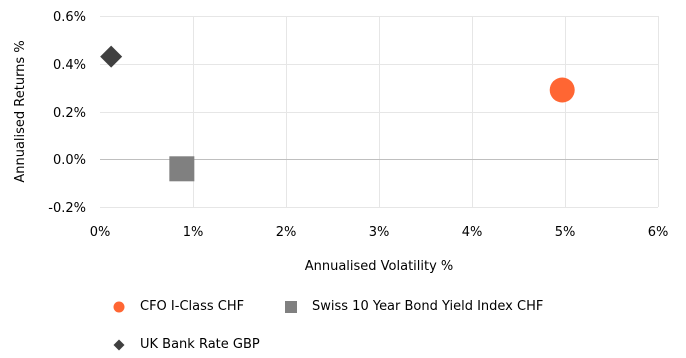 This screenshot has width=686, height=358. Describe the element at coordinates (193, 232) in the screenshot. I see `x-tick-label: 1%` at that location.